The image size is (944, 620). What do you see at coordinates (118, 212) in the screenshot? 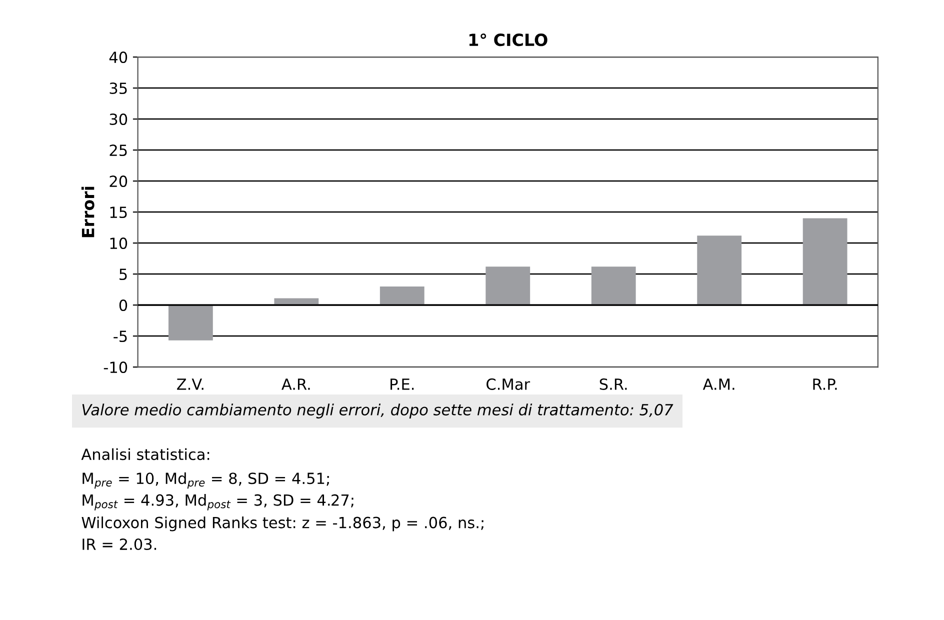
I see `y-tick-label: 15` at bounding box center [118, 212].